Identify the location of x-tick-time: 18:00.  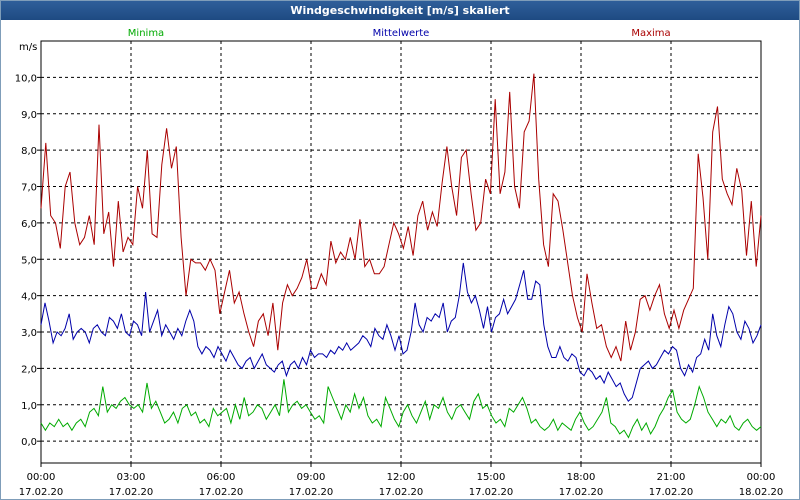
(581, 477).